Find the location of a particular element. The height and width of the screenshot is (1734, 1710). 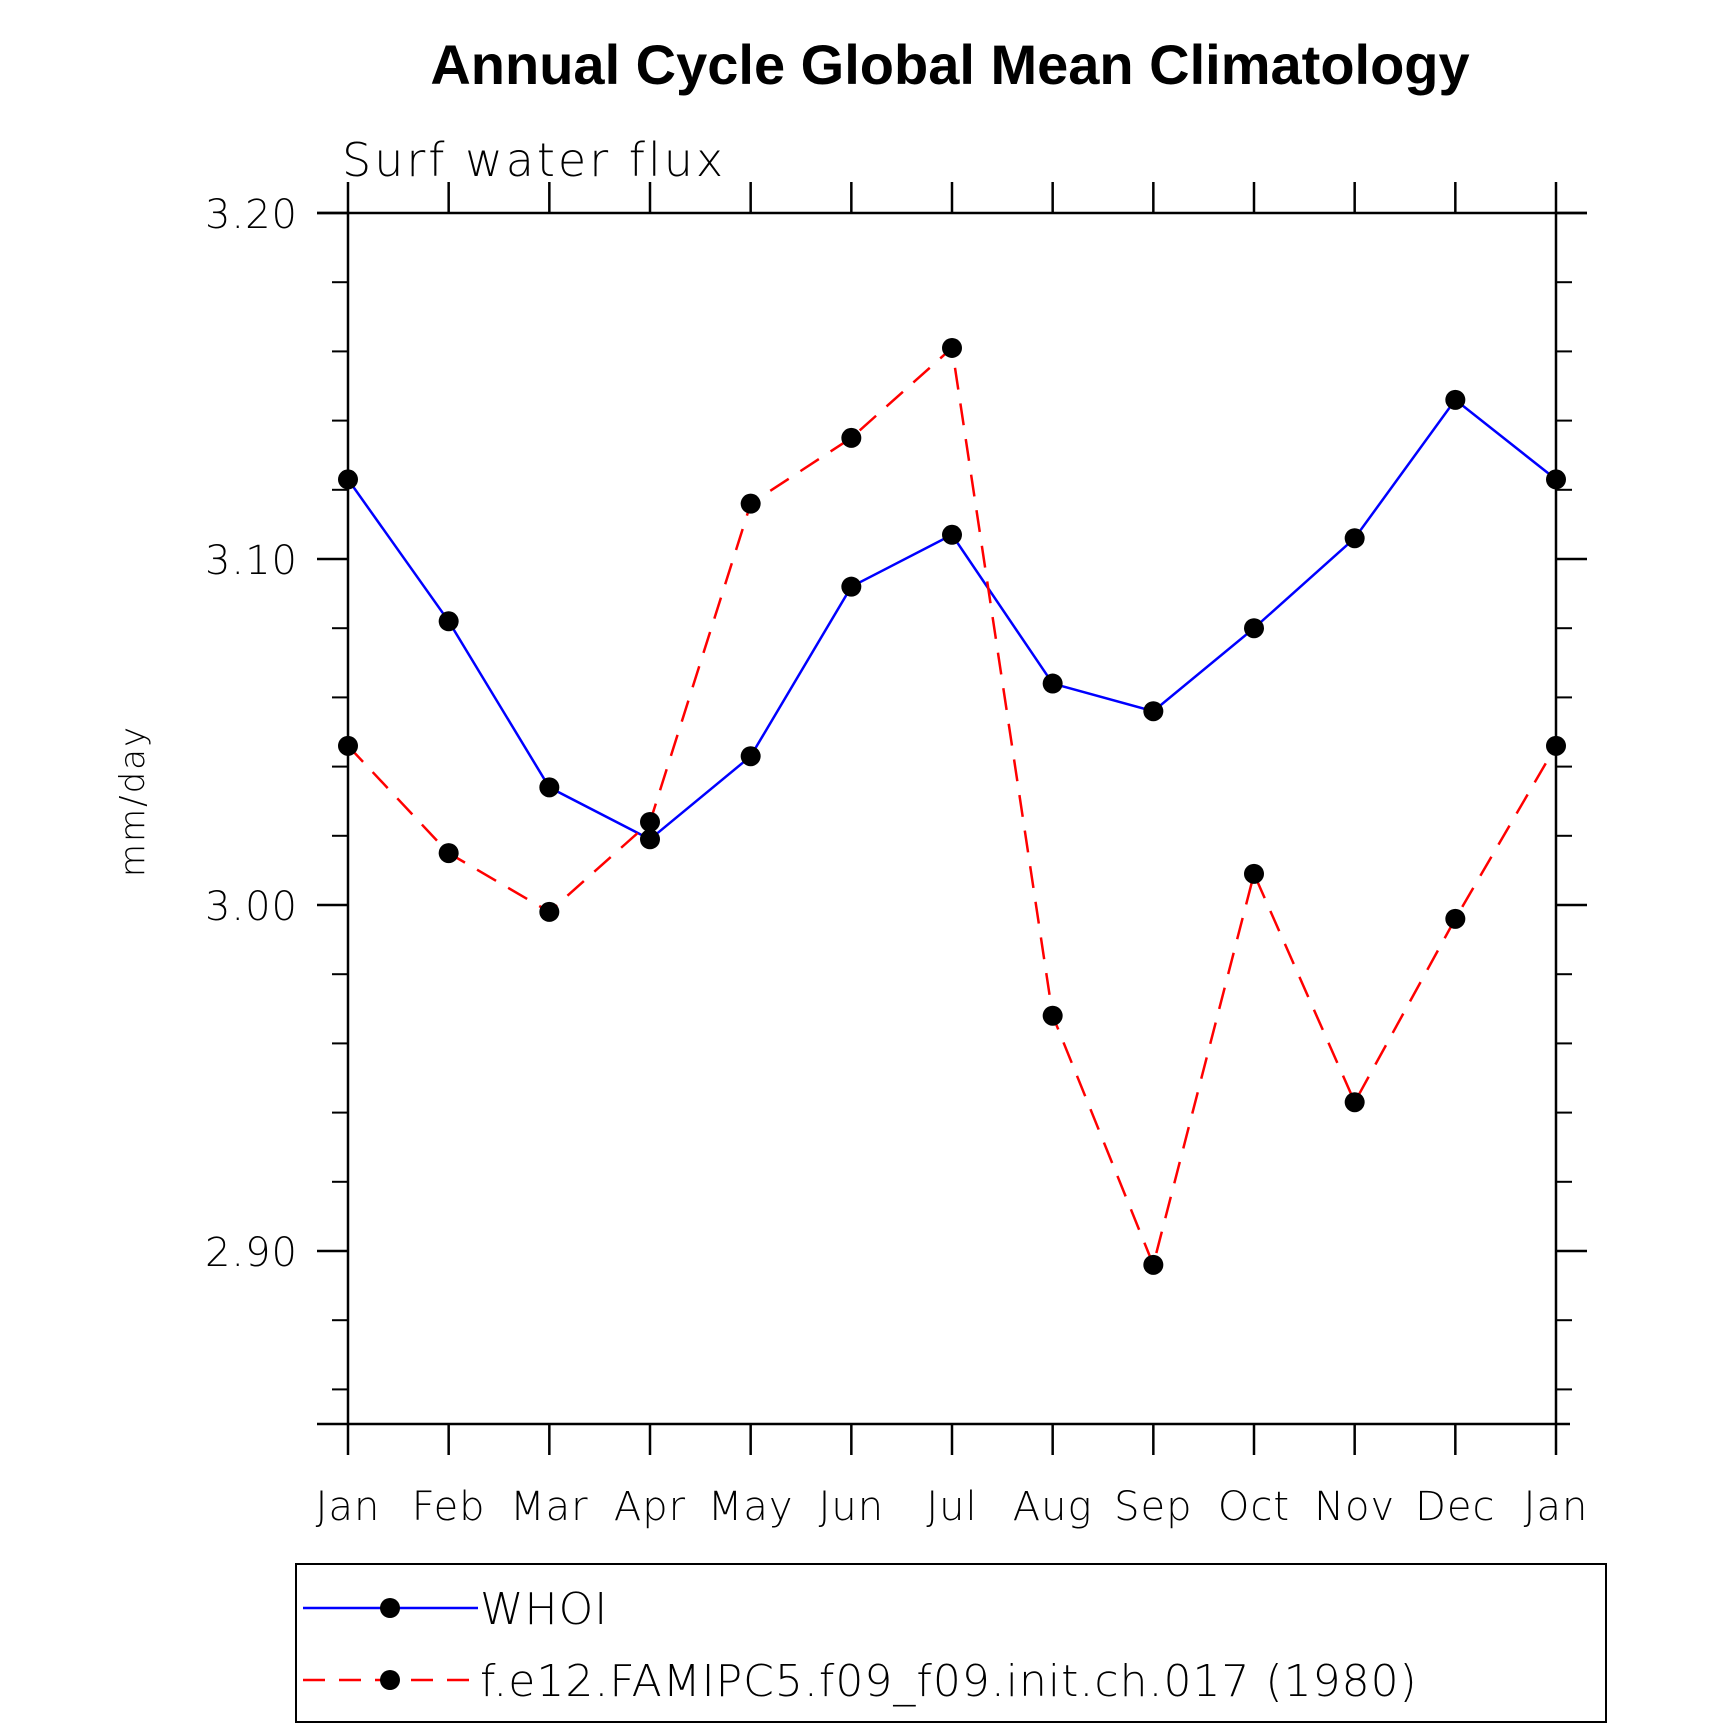

x-tick-label: Mar is located at coordinates (549, 1507).